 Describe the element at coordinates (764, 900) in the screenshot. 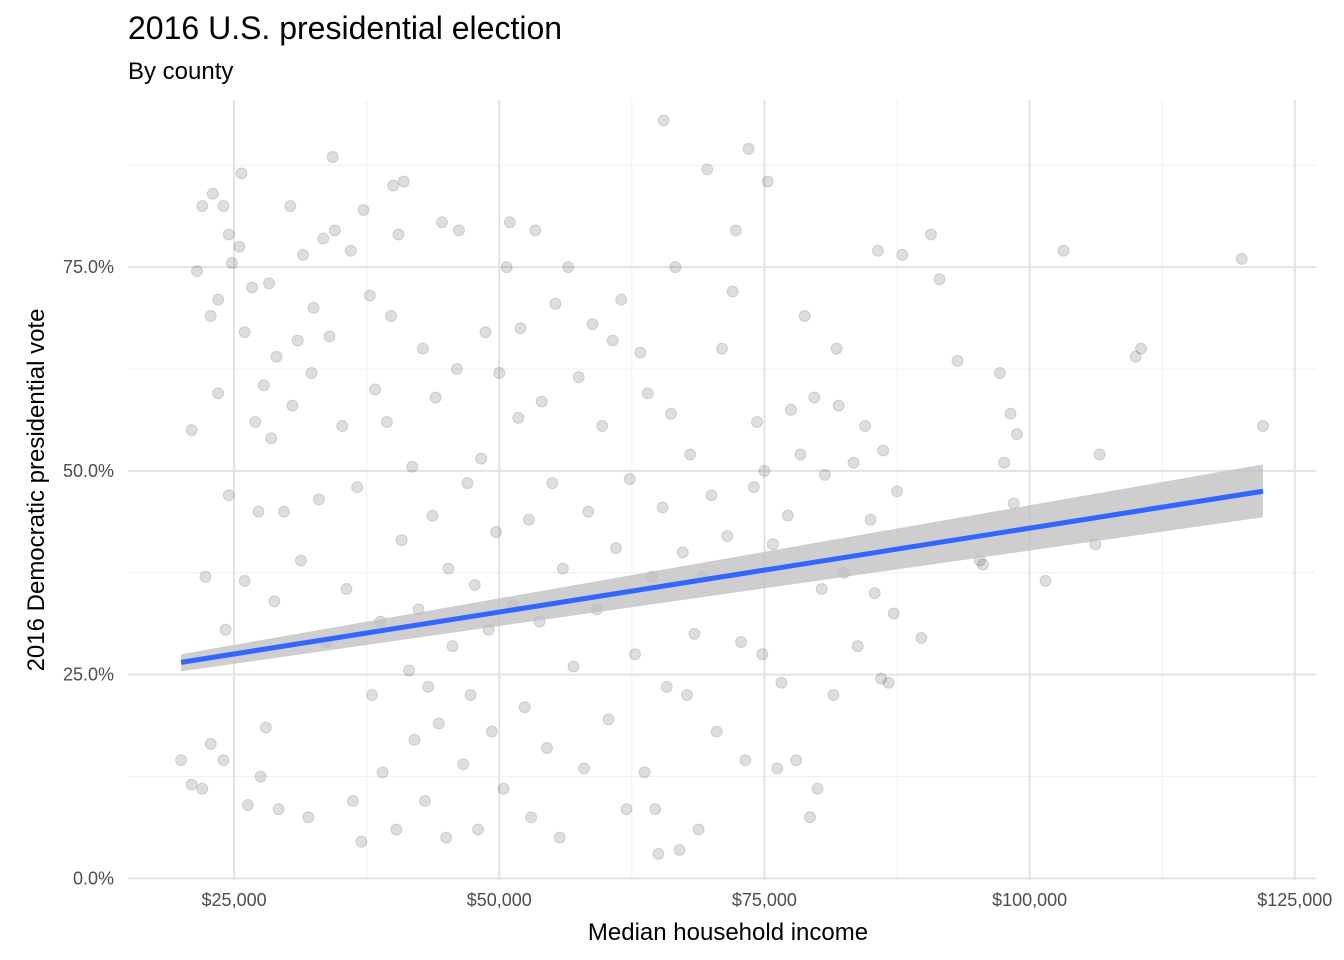

I see `x-tick-label: $75,000` at that location.